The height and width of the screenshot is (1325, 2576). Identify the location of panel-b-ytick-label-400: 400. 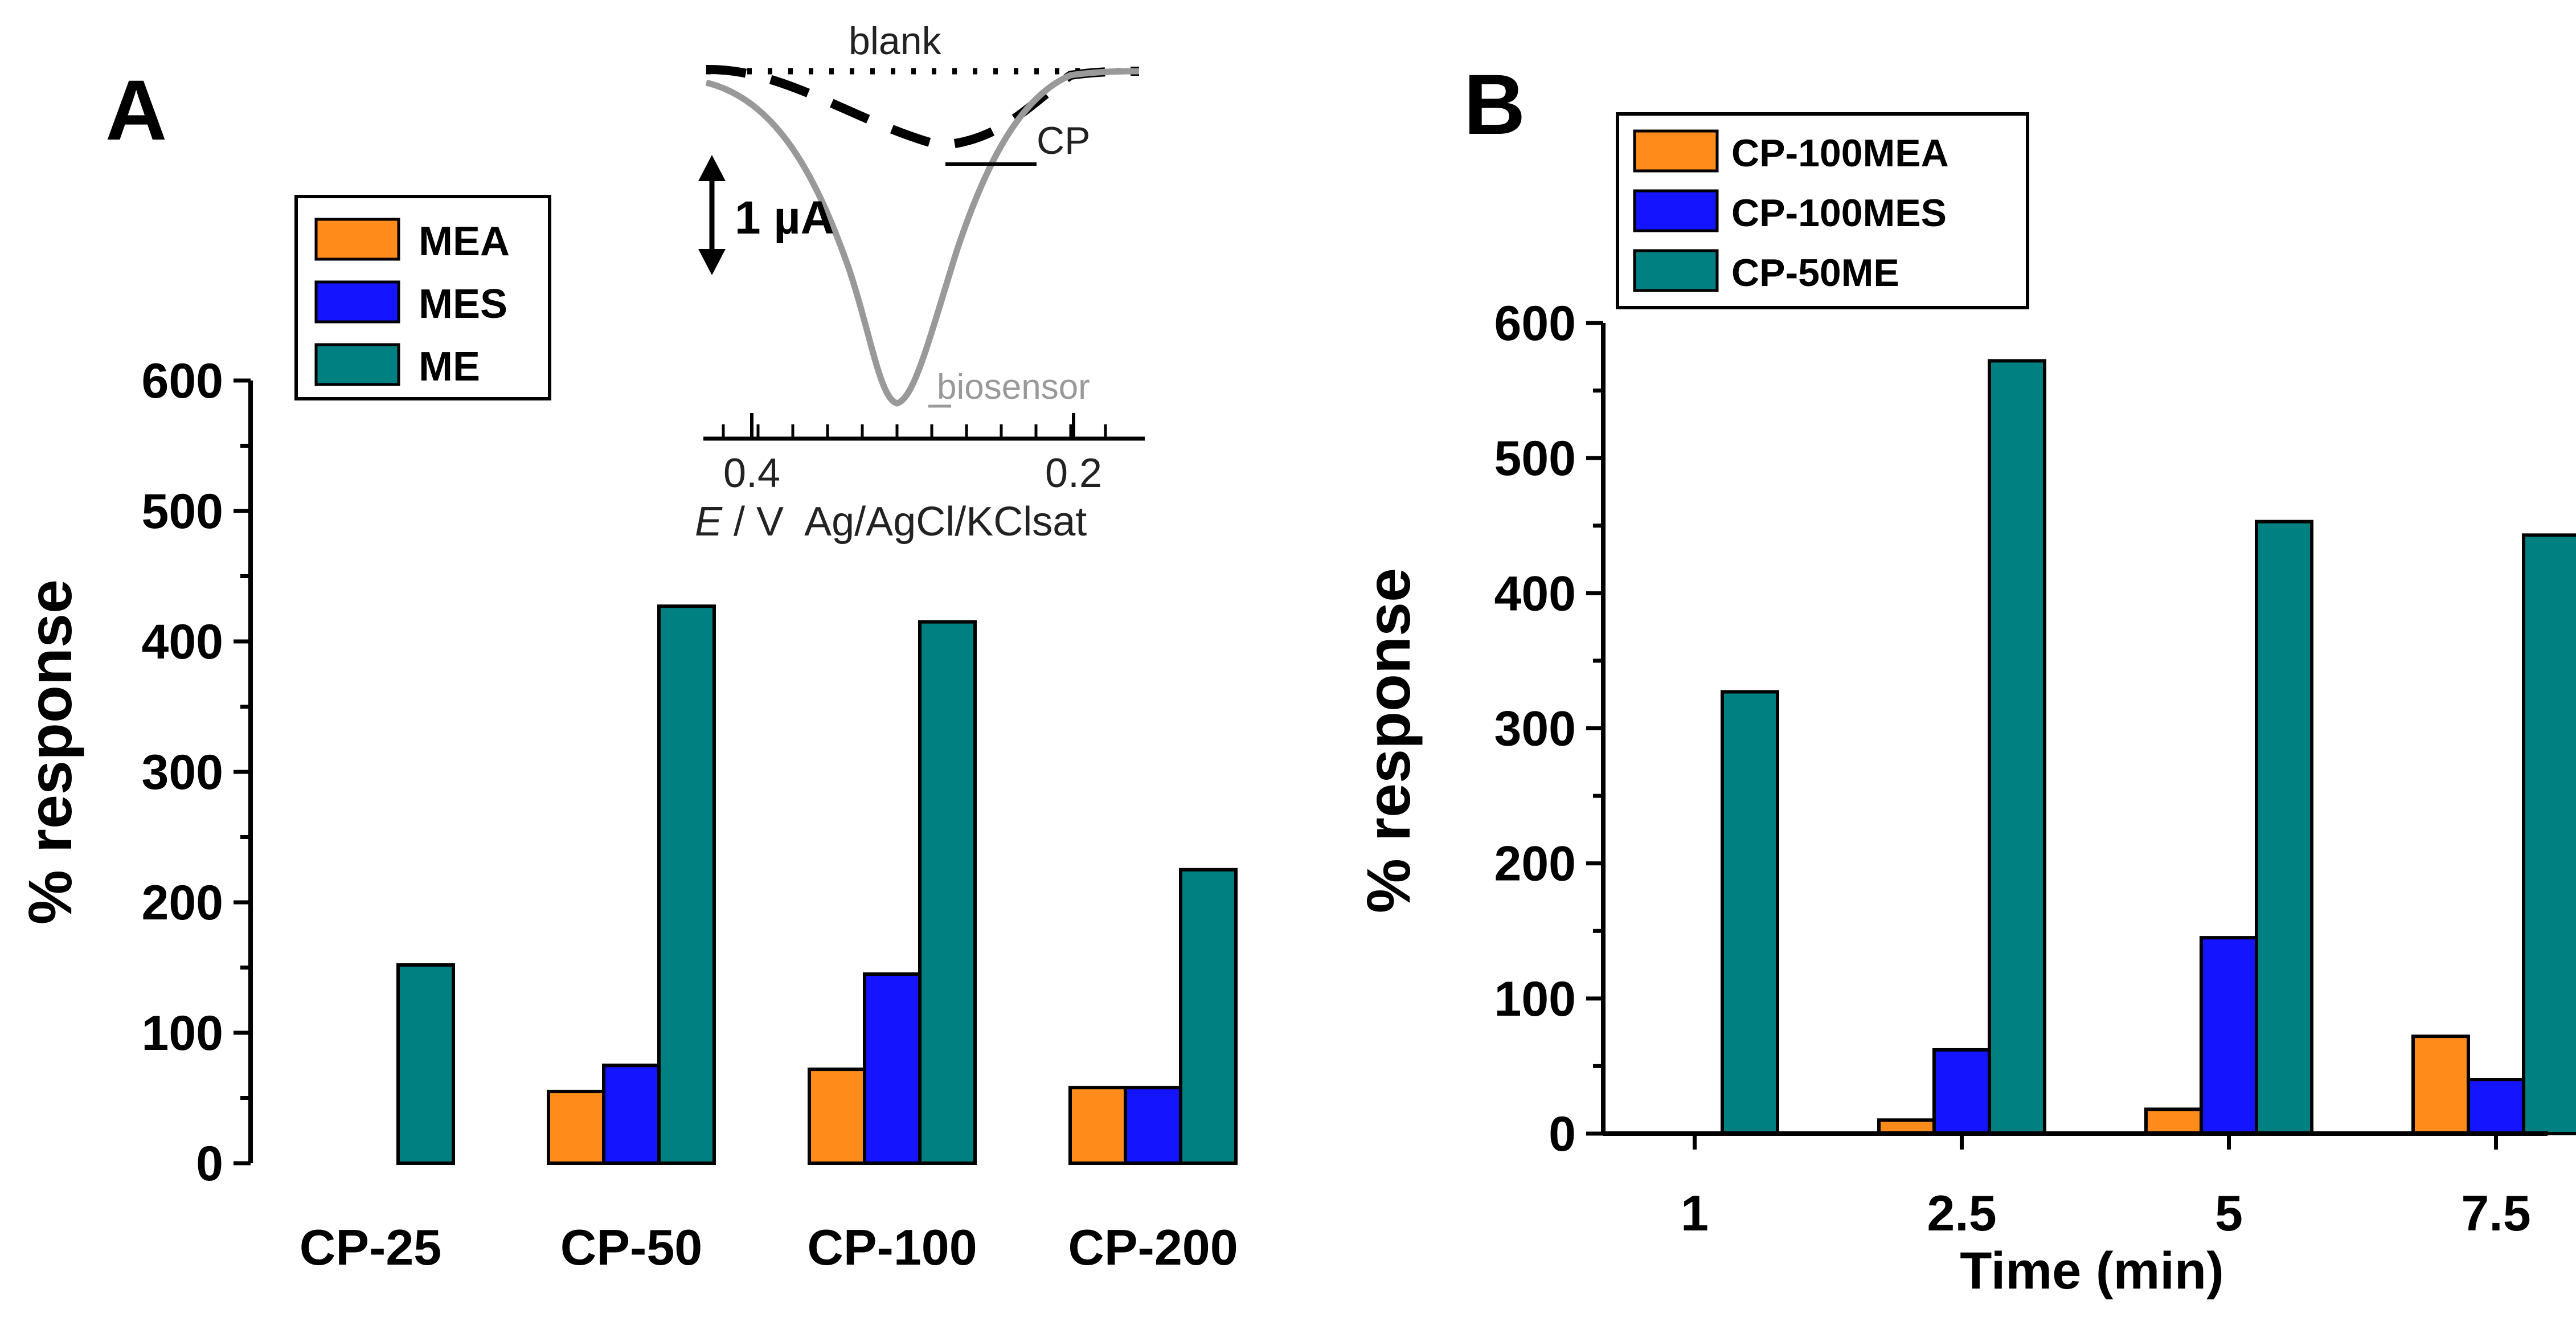
(1535, 593).